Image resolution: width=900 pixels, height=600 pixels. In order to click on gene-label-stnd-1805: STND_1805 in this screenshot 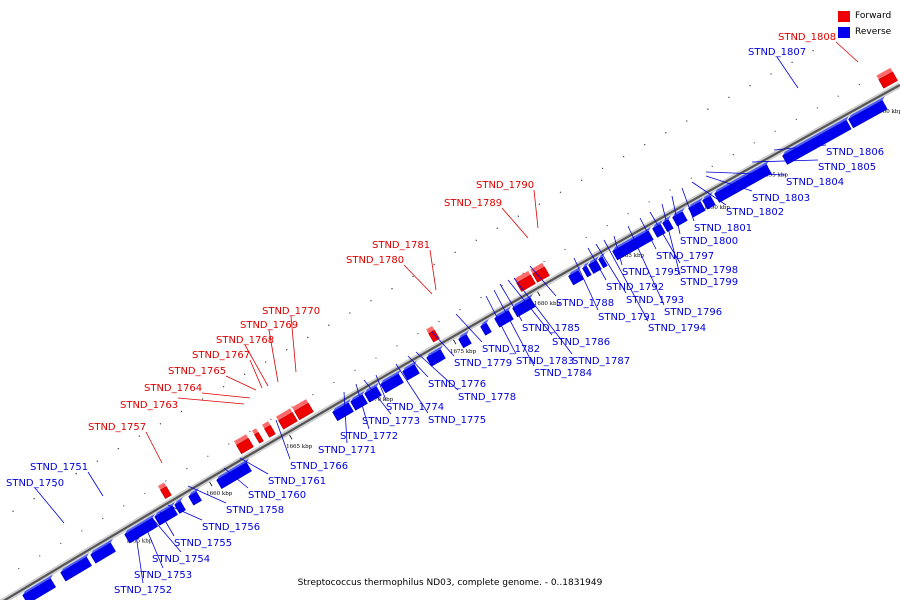, I will do `click(847, 167)`.